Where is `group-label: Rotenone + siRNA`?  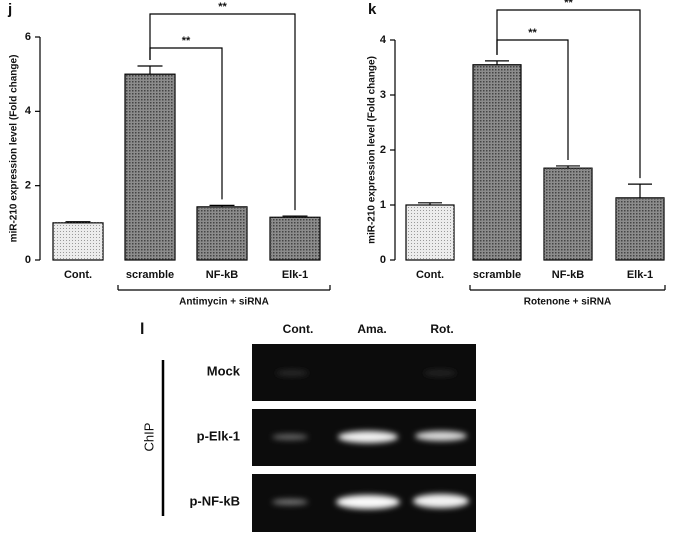
group-label: Rotenone + siRNA is located at coordinates (568, 302).